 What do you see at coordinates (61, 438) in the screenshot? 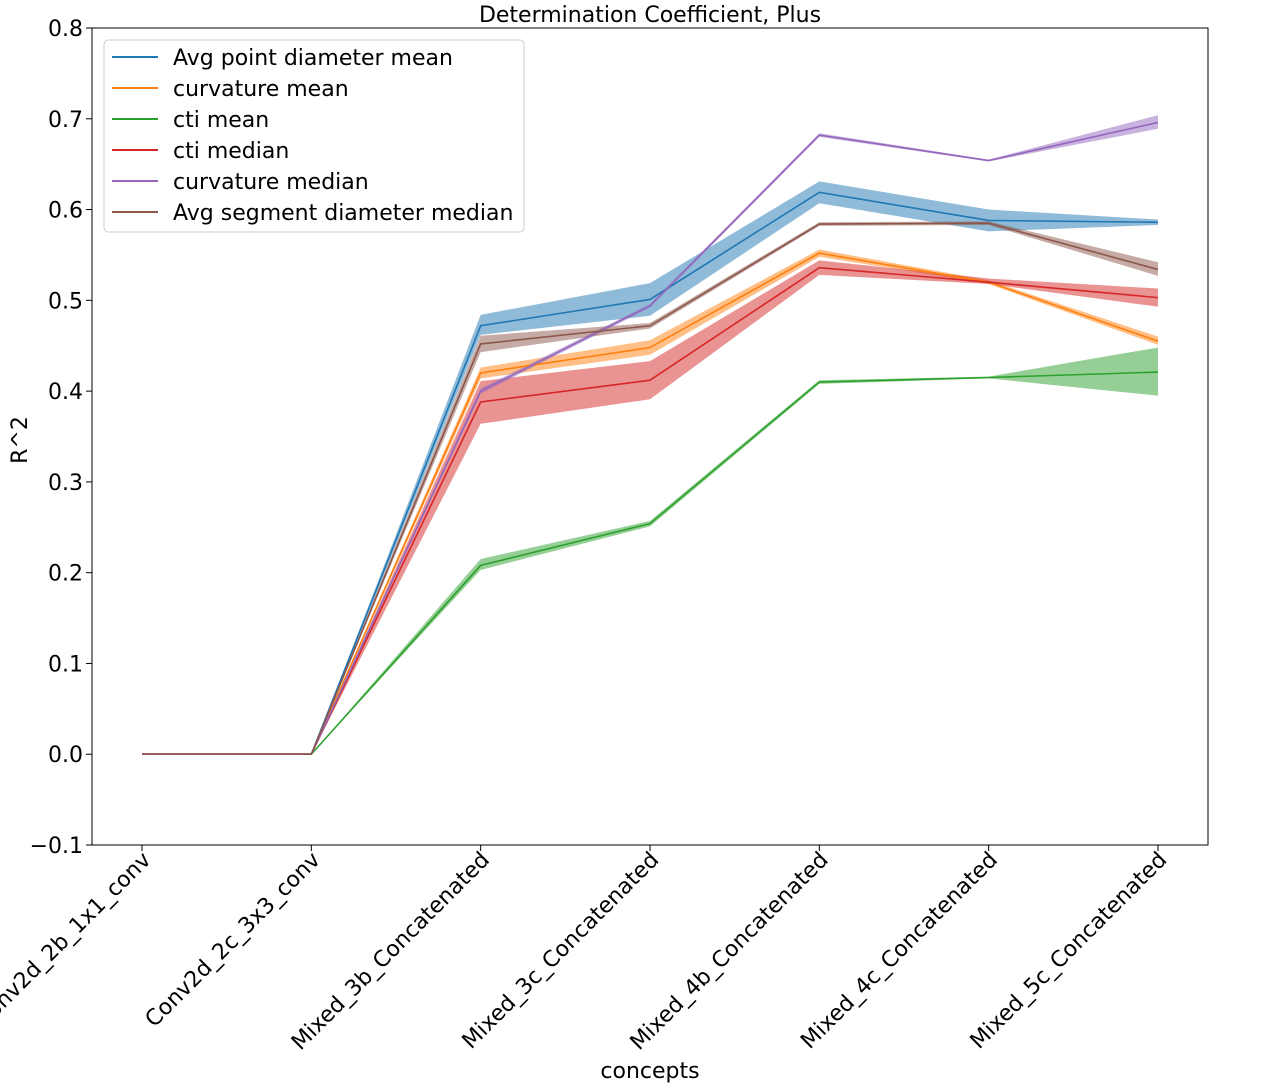
I see `y-axis: −0.1 0.0 0.1 0.2 0.3 0.4 0.5 0.6 0.7 0.8` at bounding box center [61, 438].